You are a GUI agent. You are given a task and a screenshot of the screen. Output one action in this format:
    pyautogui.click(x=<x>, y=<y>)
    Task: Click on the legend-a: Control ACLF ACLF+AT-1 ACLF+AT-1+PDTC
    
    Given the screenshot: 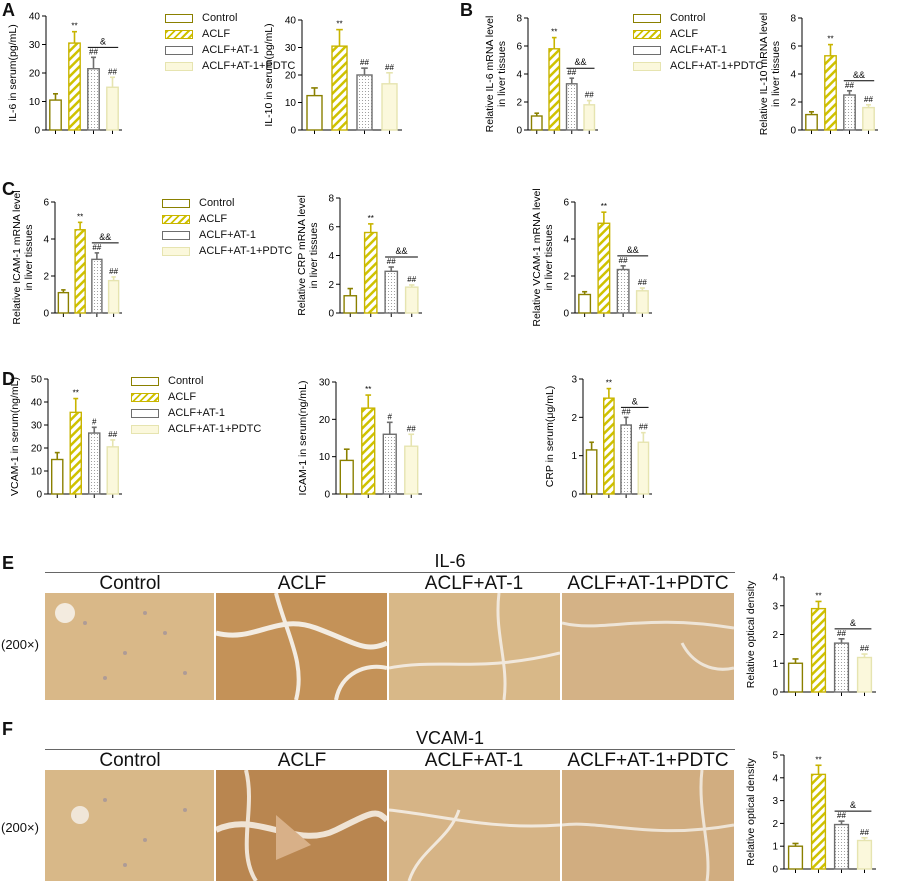 What is the action you would take?
    pyautogui.click(x=230, y=42)
    